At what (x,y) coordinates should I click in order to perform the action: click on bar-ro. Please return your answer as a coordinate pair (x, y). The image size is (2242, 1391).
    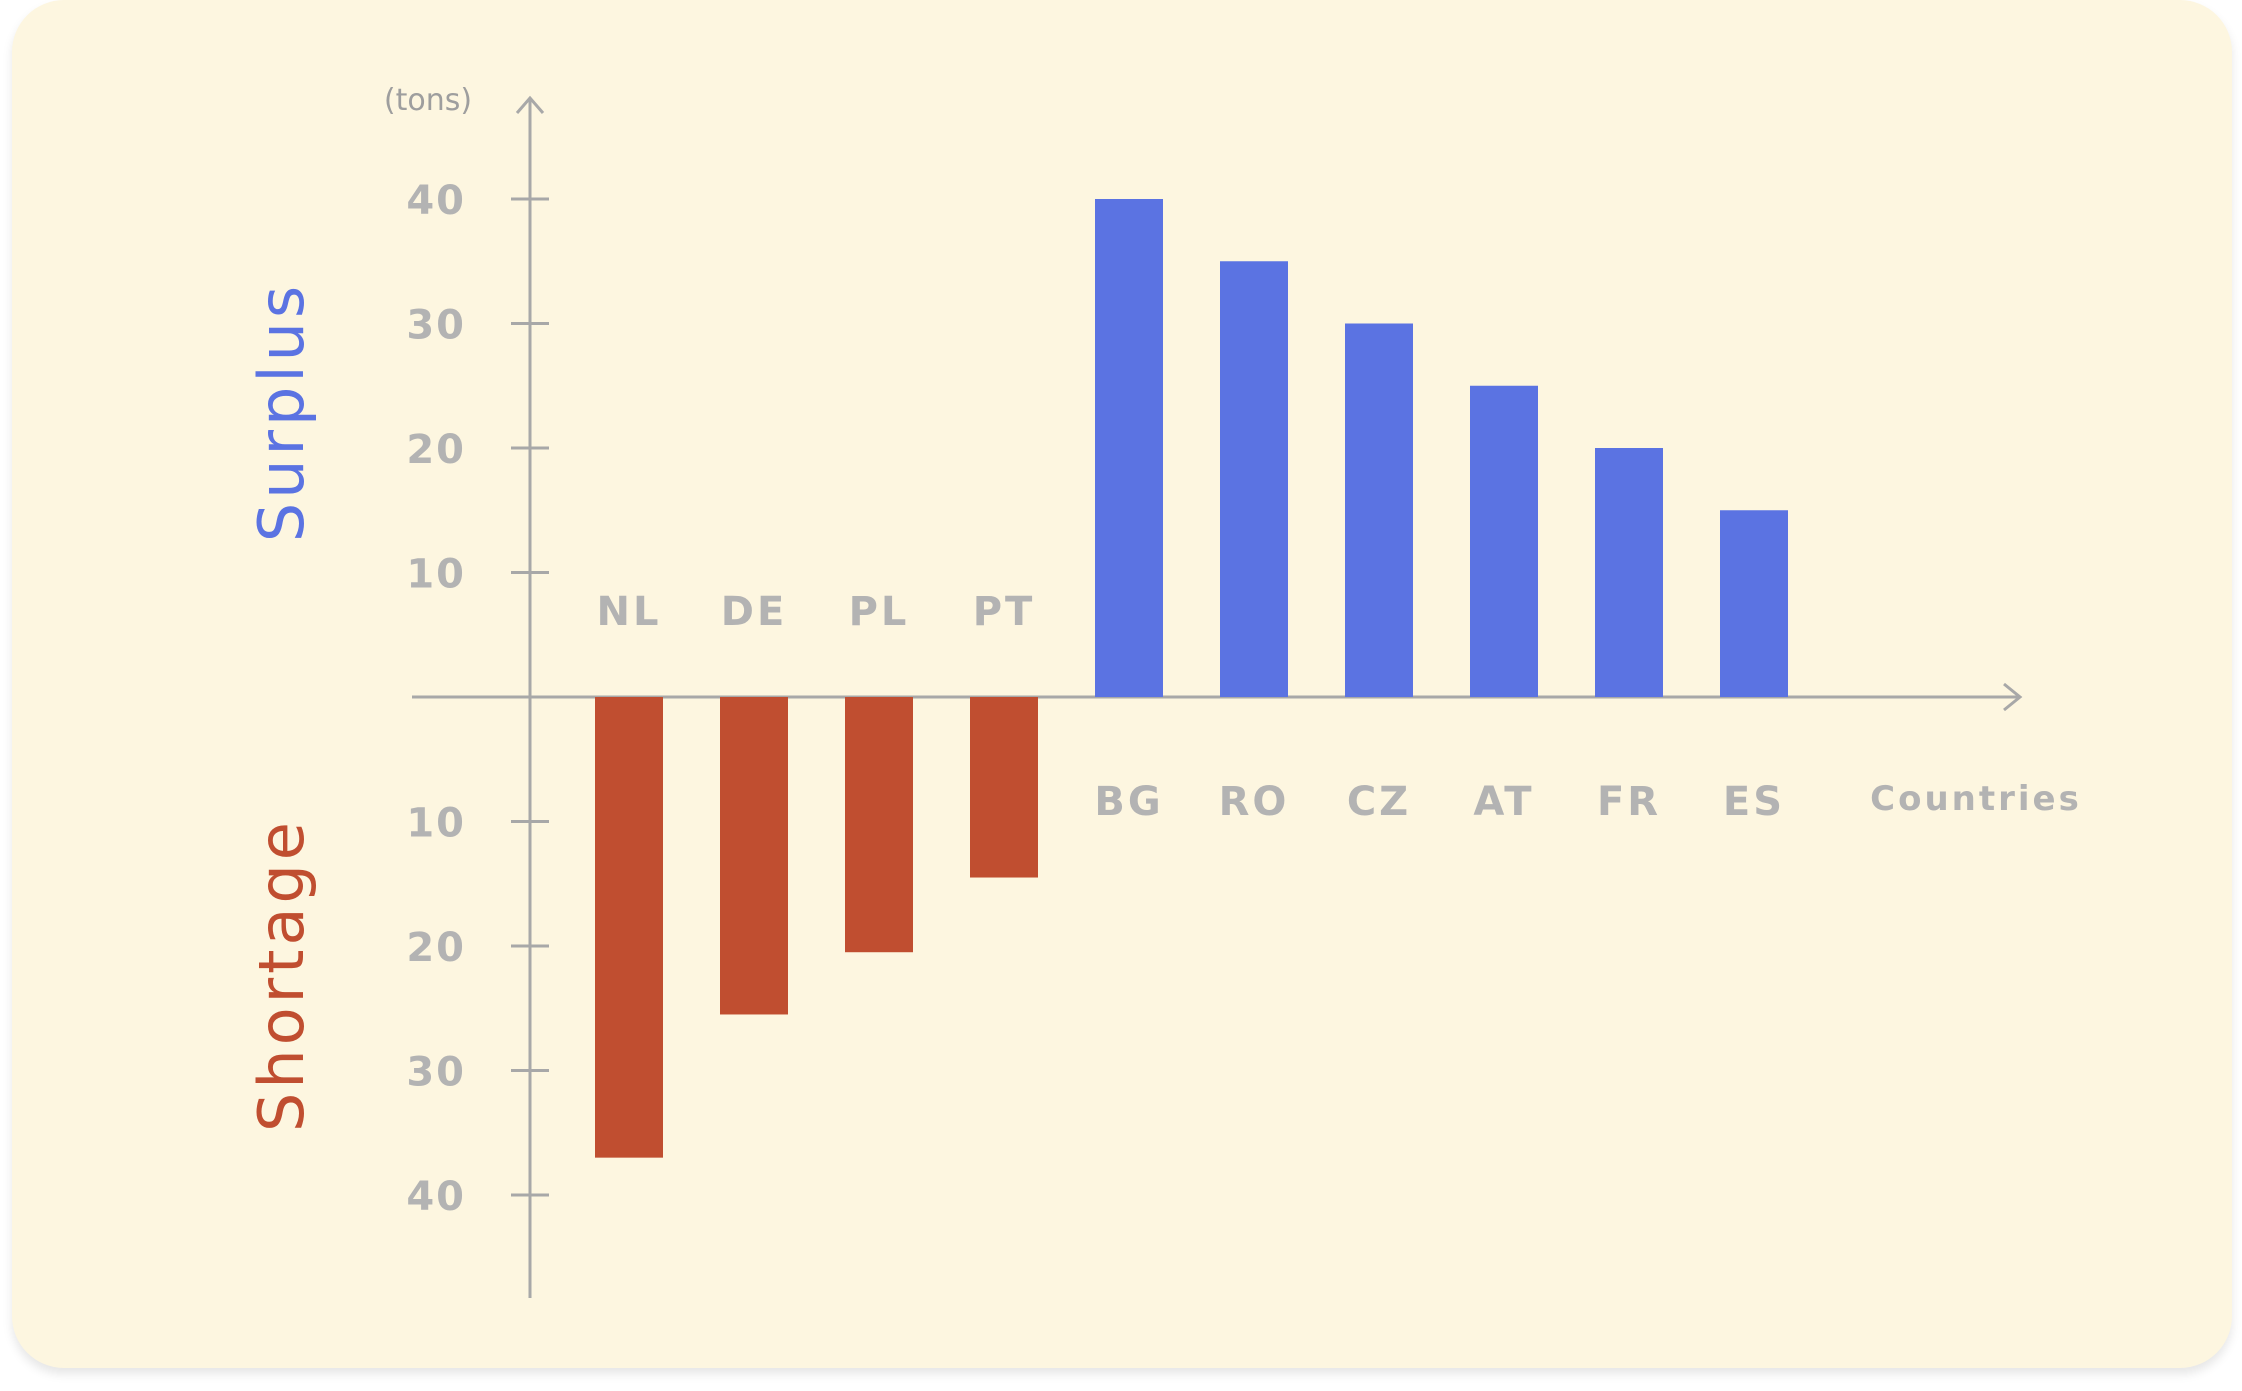
    Looking at the image, I should click on (1254, 479).